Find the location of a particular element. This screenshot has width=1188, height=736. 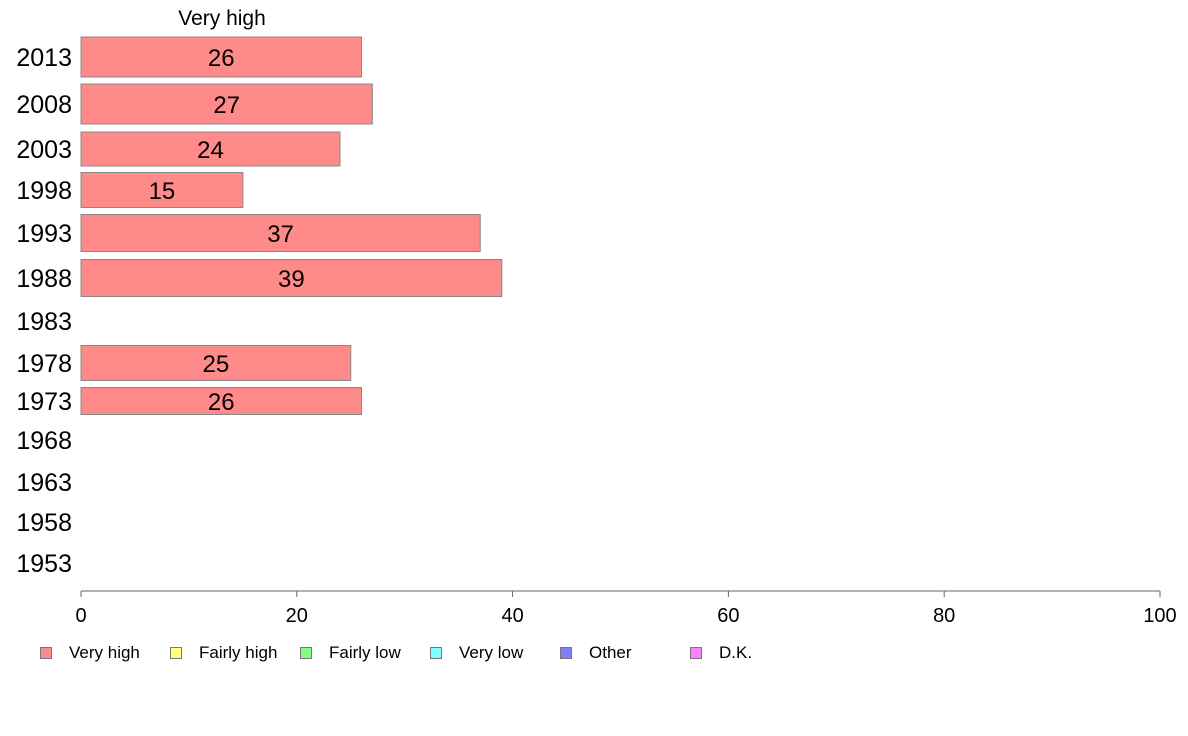

category-label: 1978 is located at coordinates (44, 364).